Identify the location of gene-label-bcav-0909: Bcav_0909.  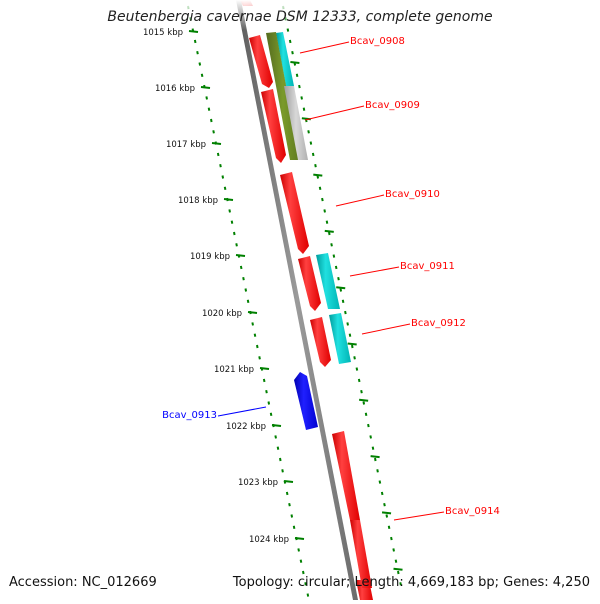
(392, 105).